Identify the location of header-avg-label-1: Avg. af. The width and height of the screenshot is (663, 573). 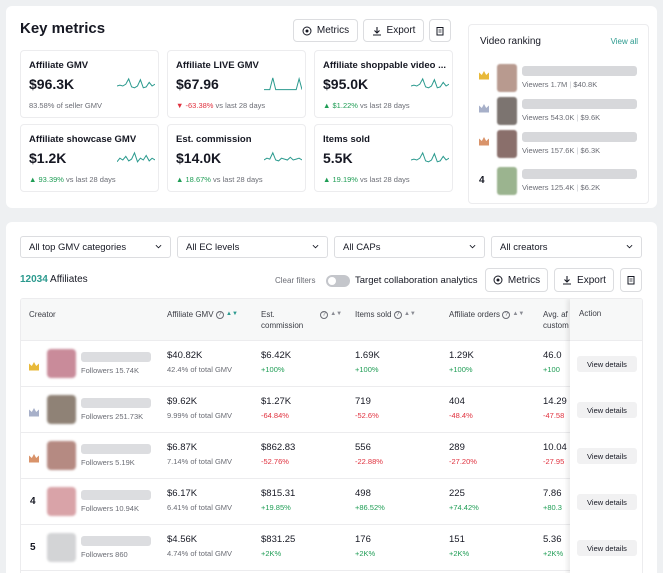
(555, 314).